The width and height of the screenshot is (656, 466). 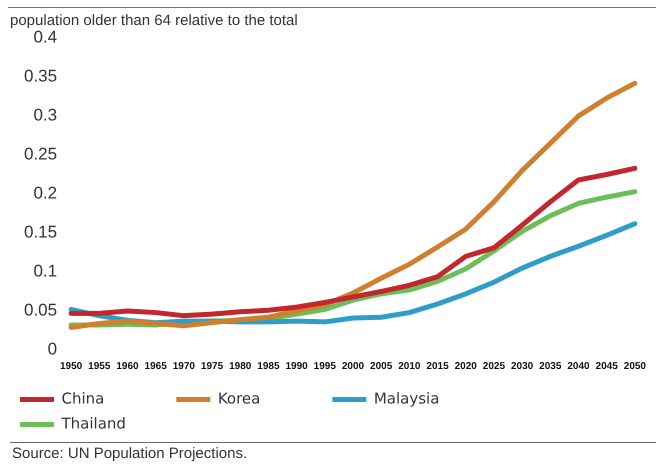 What do you see at coordinates (409, 366) in the screenshot?
I see `x-tick-label: 2010` at bounding box center [409, 366].